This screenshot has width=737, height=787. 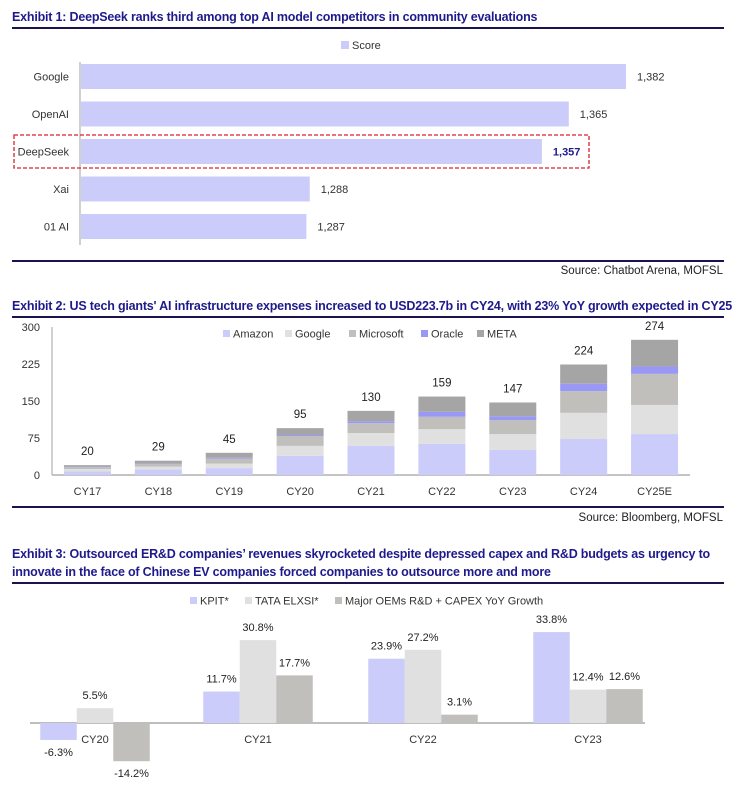 What do you see at coordinates (158, 448) in the screenshot?
I see `total-label-cy18: 29` at bounding box center [158, 448].